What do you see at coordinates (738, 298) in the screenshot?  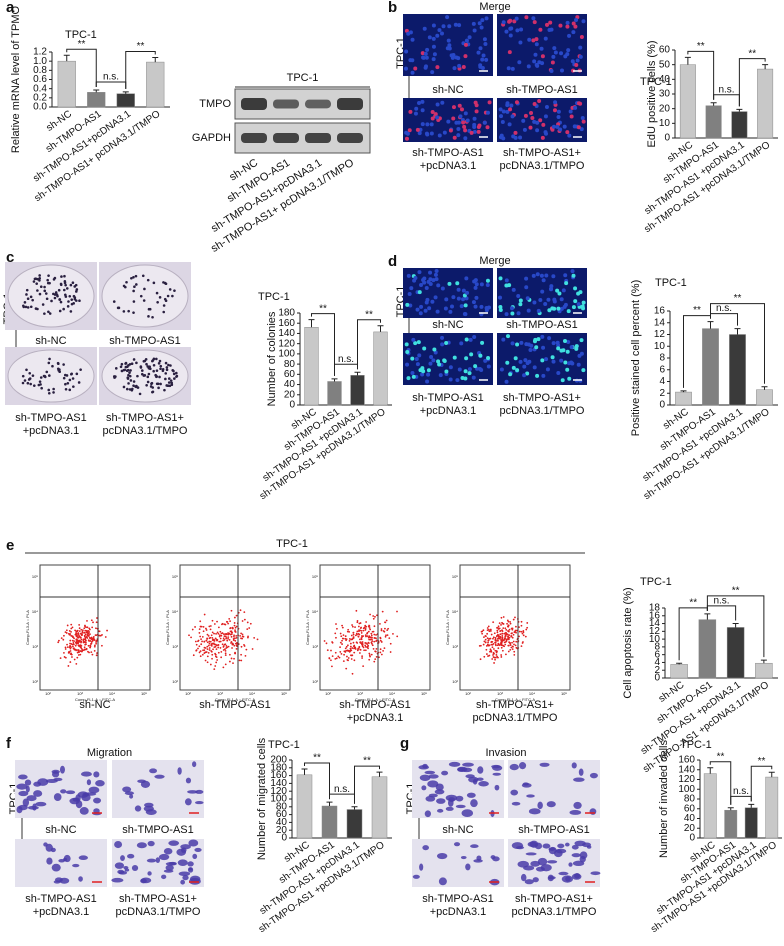 I see `significance-label: **` at bounding box center [738, 298].